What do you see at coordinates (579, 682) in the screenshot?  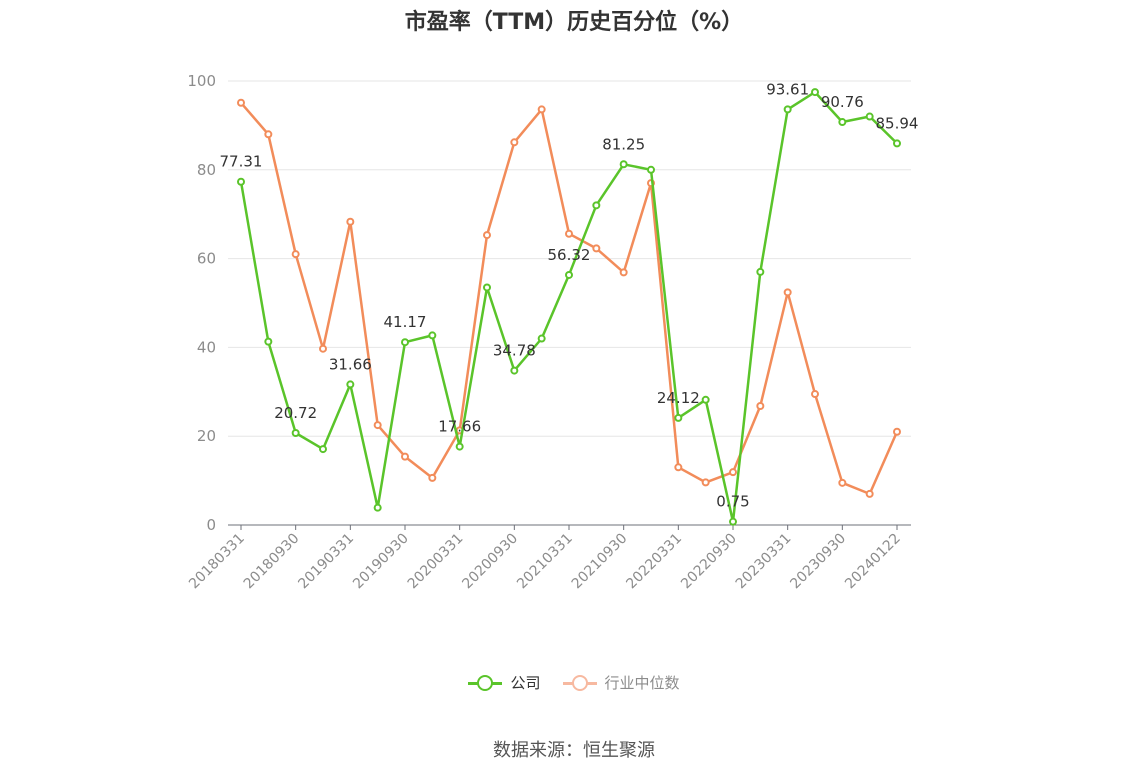 I see `legend-swatch-industry-icon` at bounding box center [579, 682].